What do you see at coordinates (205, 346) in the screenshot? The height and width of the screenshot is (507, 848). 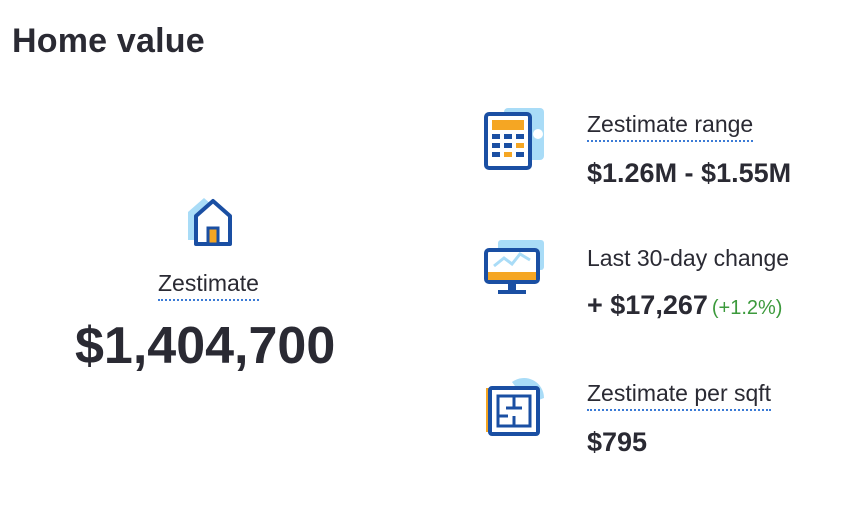 I see `zestimate-value: $1,404,700` at bounding box center [205, 346].